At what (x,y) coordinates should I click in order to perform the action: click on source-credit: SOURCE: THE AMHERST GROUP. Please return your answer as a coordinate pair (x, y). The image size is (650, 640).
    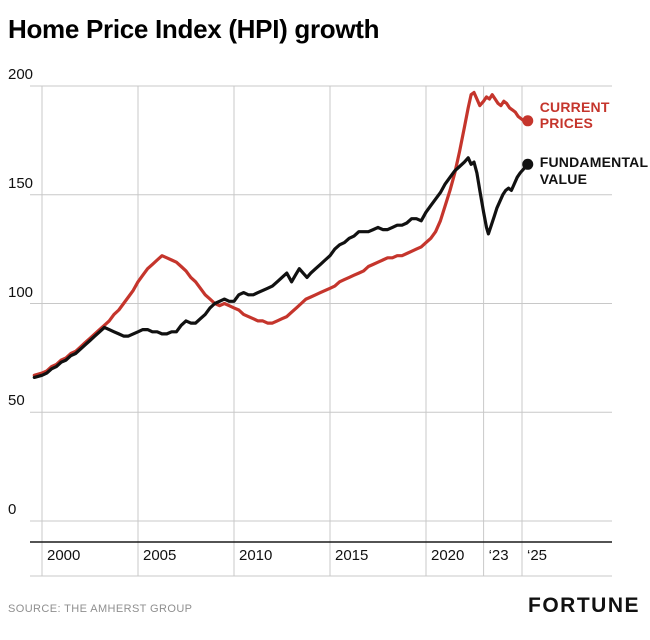
    Looking at the image, I should click on (100, 609).